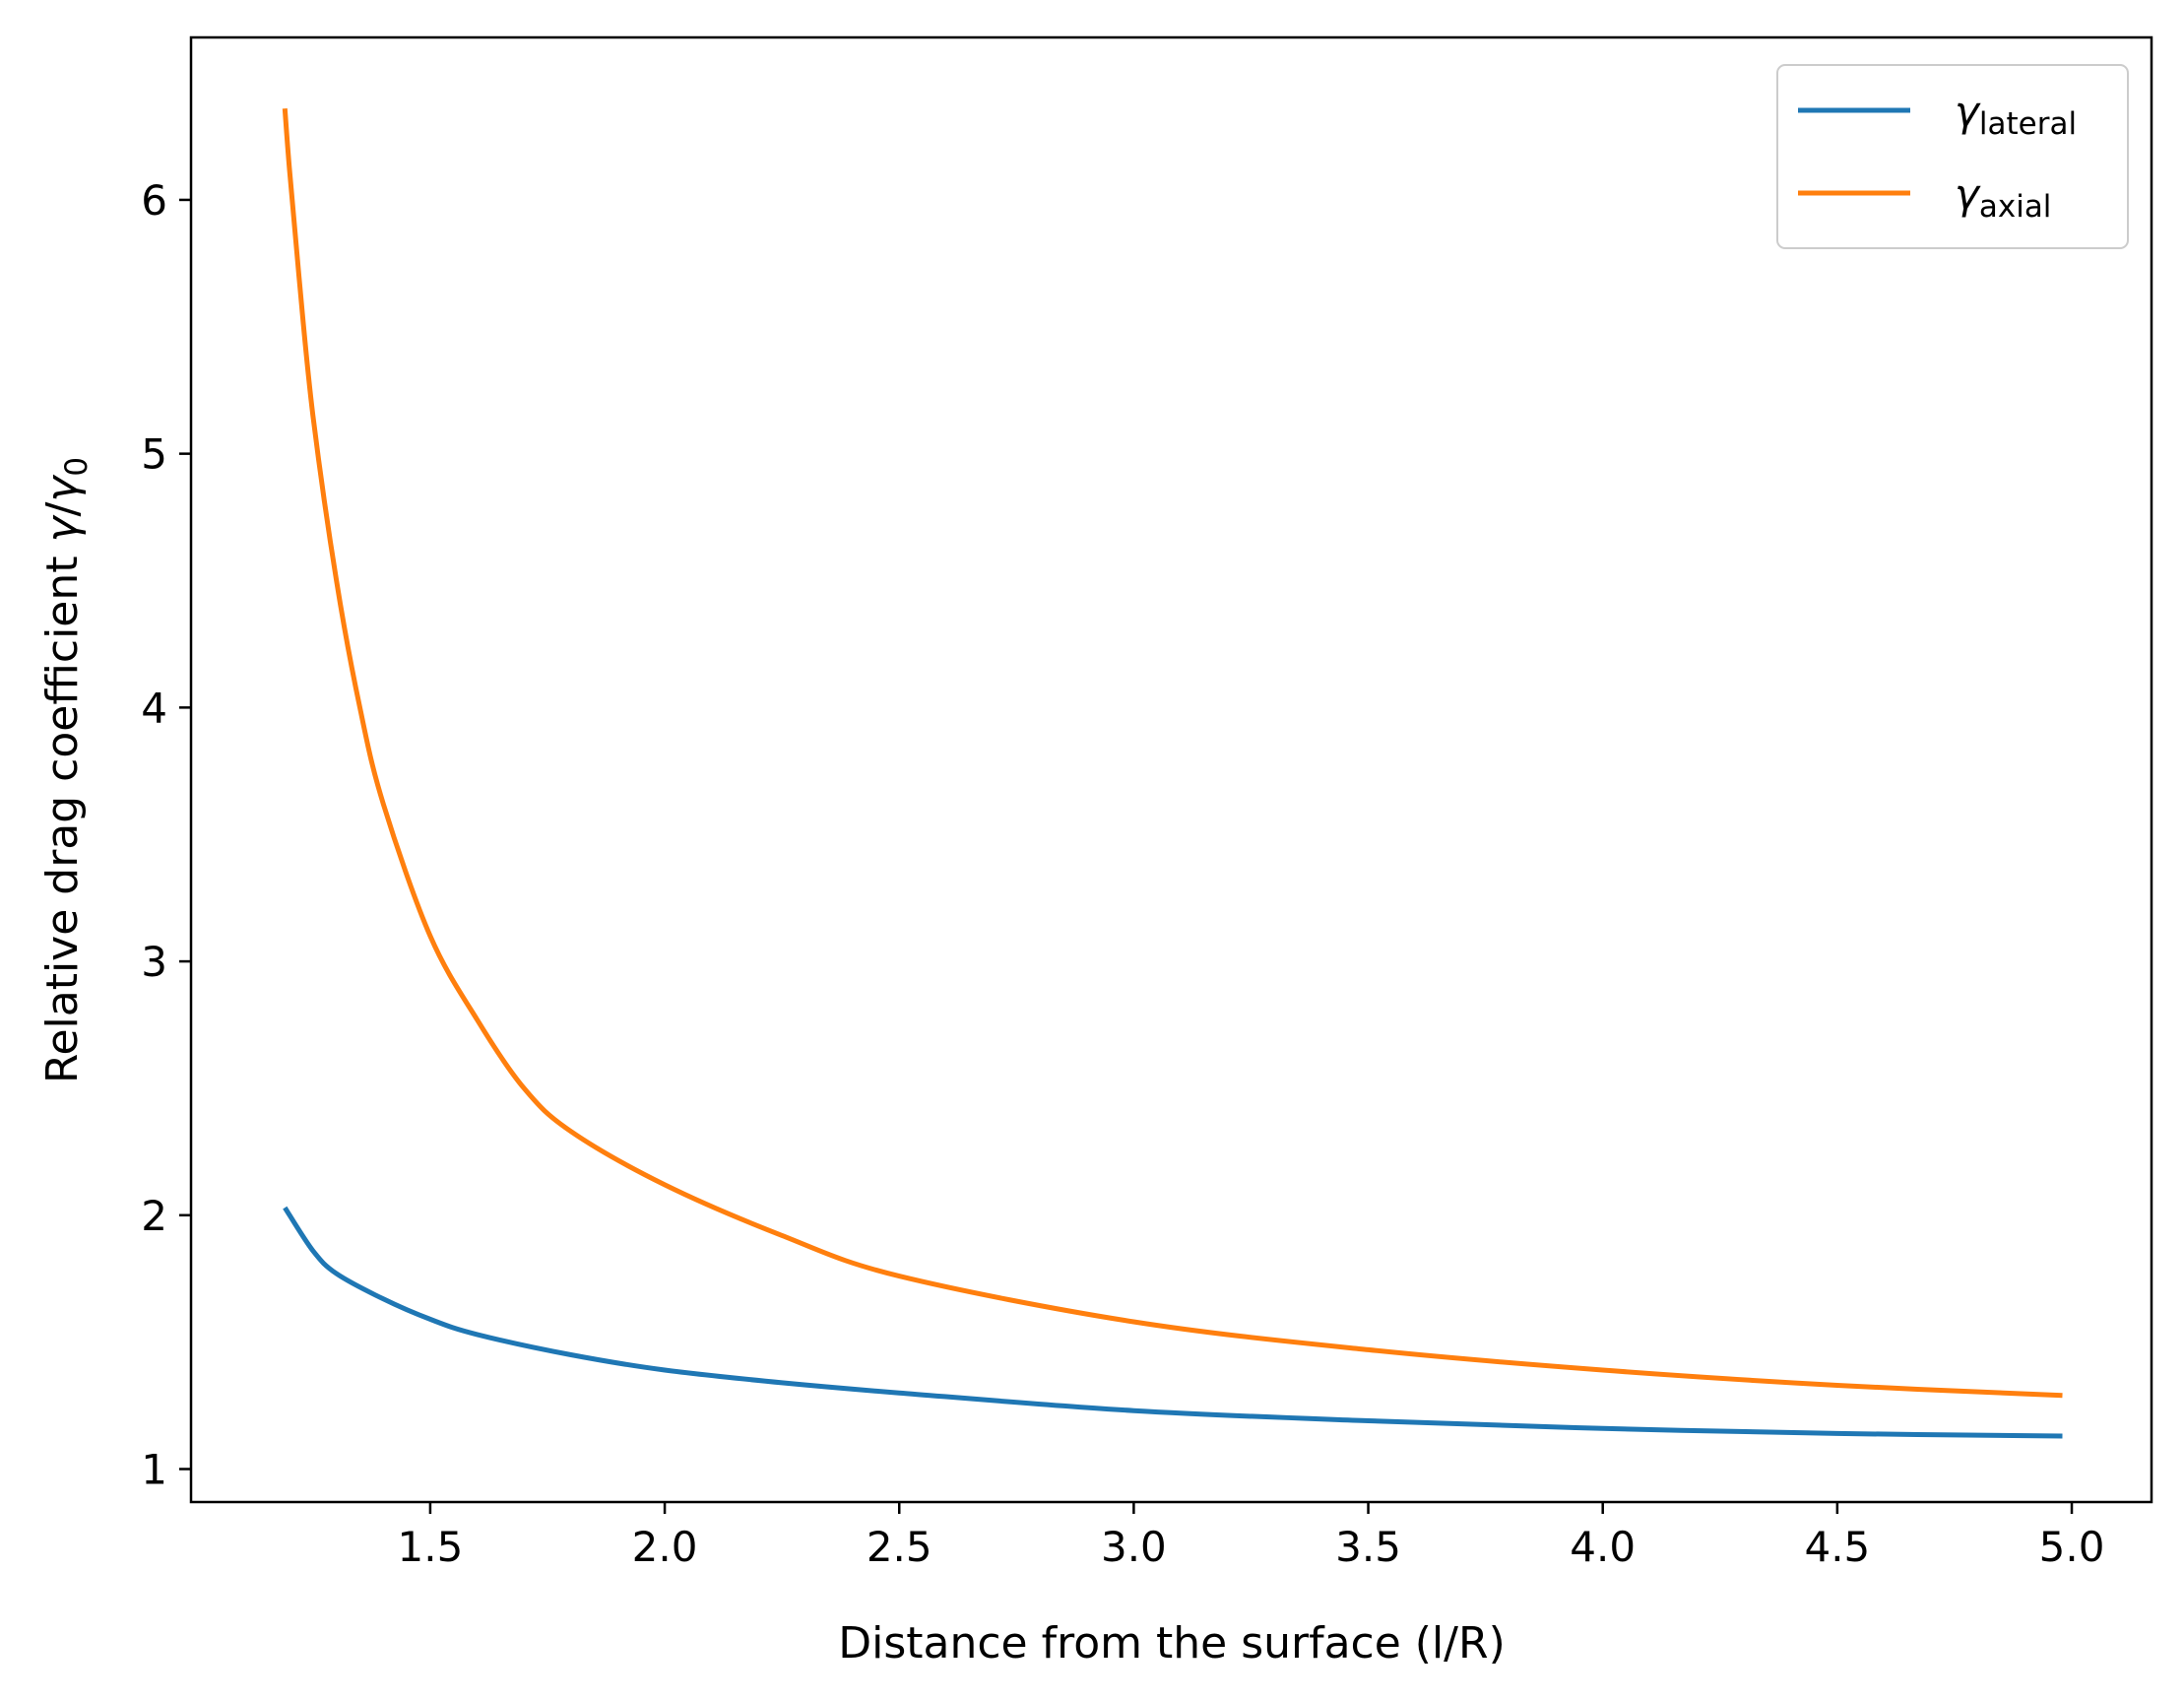  Describe the element at coordinates (1134, 1547) in the screenshot. I see `x-tick-label: 3.0` at that location.